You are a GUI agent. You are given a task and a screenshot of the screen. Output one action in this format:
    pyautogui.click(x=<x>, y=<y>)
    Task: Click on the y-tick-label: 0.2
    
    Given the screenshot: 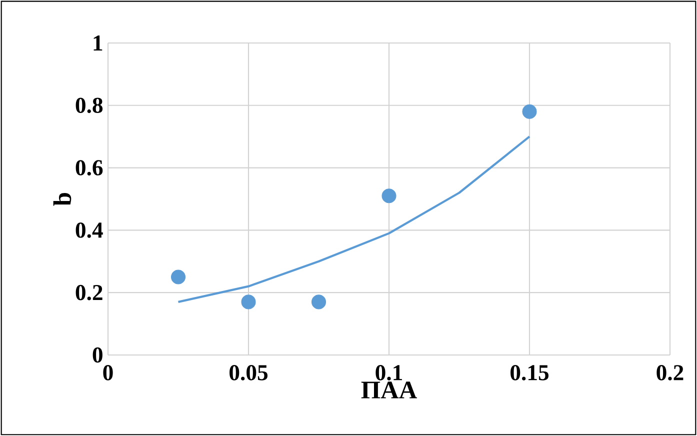 What is the action you would take?
    pyautogui.click(x=89, y=292)
    